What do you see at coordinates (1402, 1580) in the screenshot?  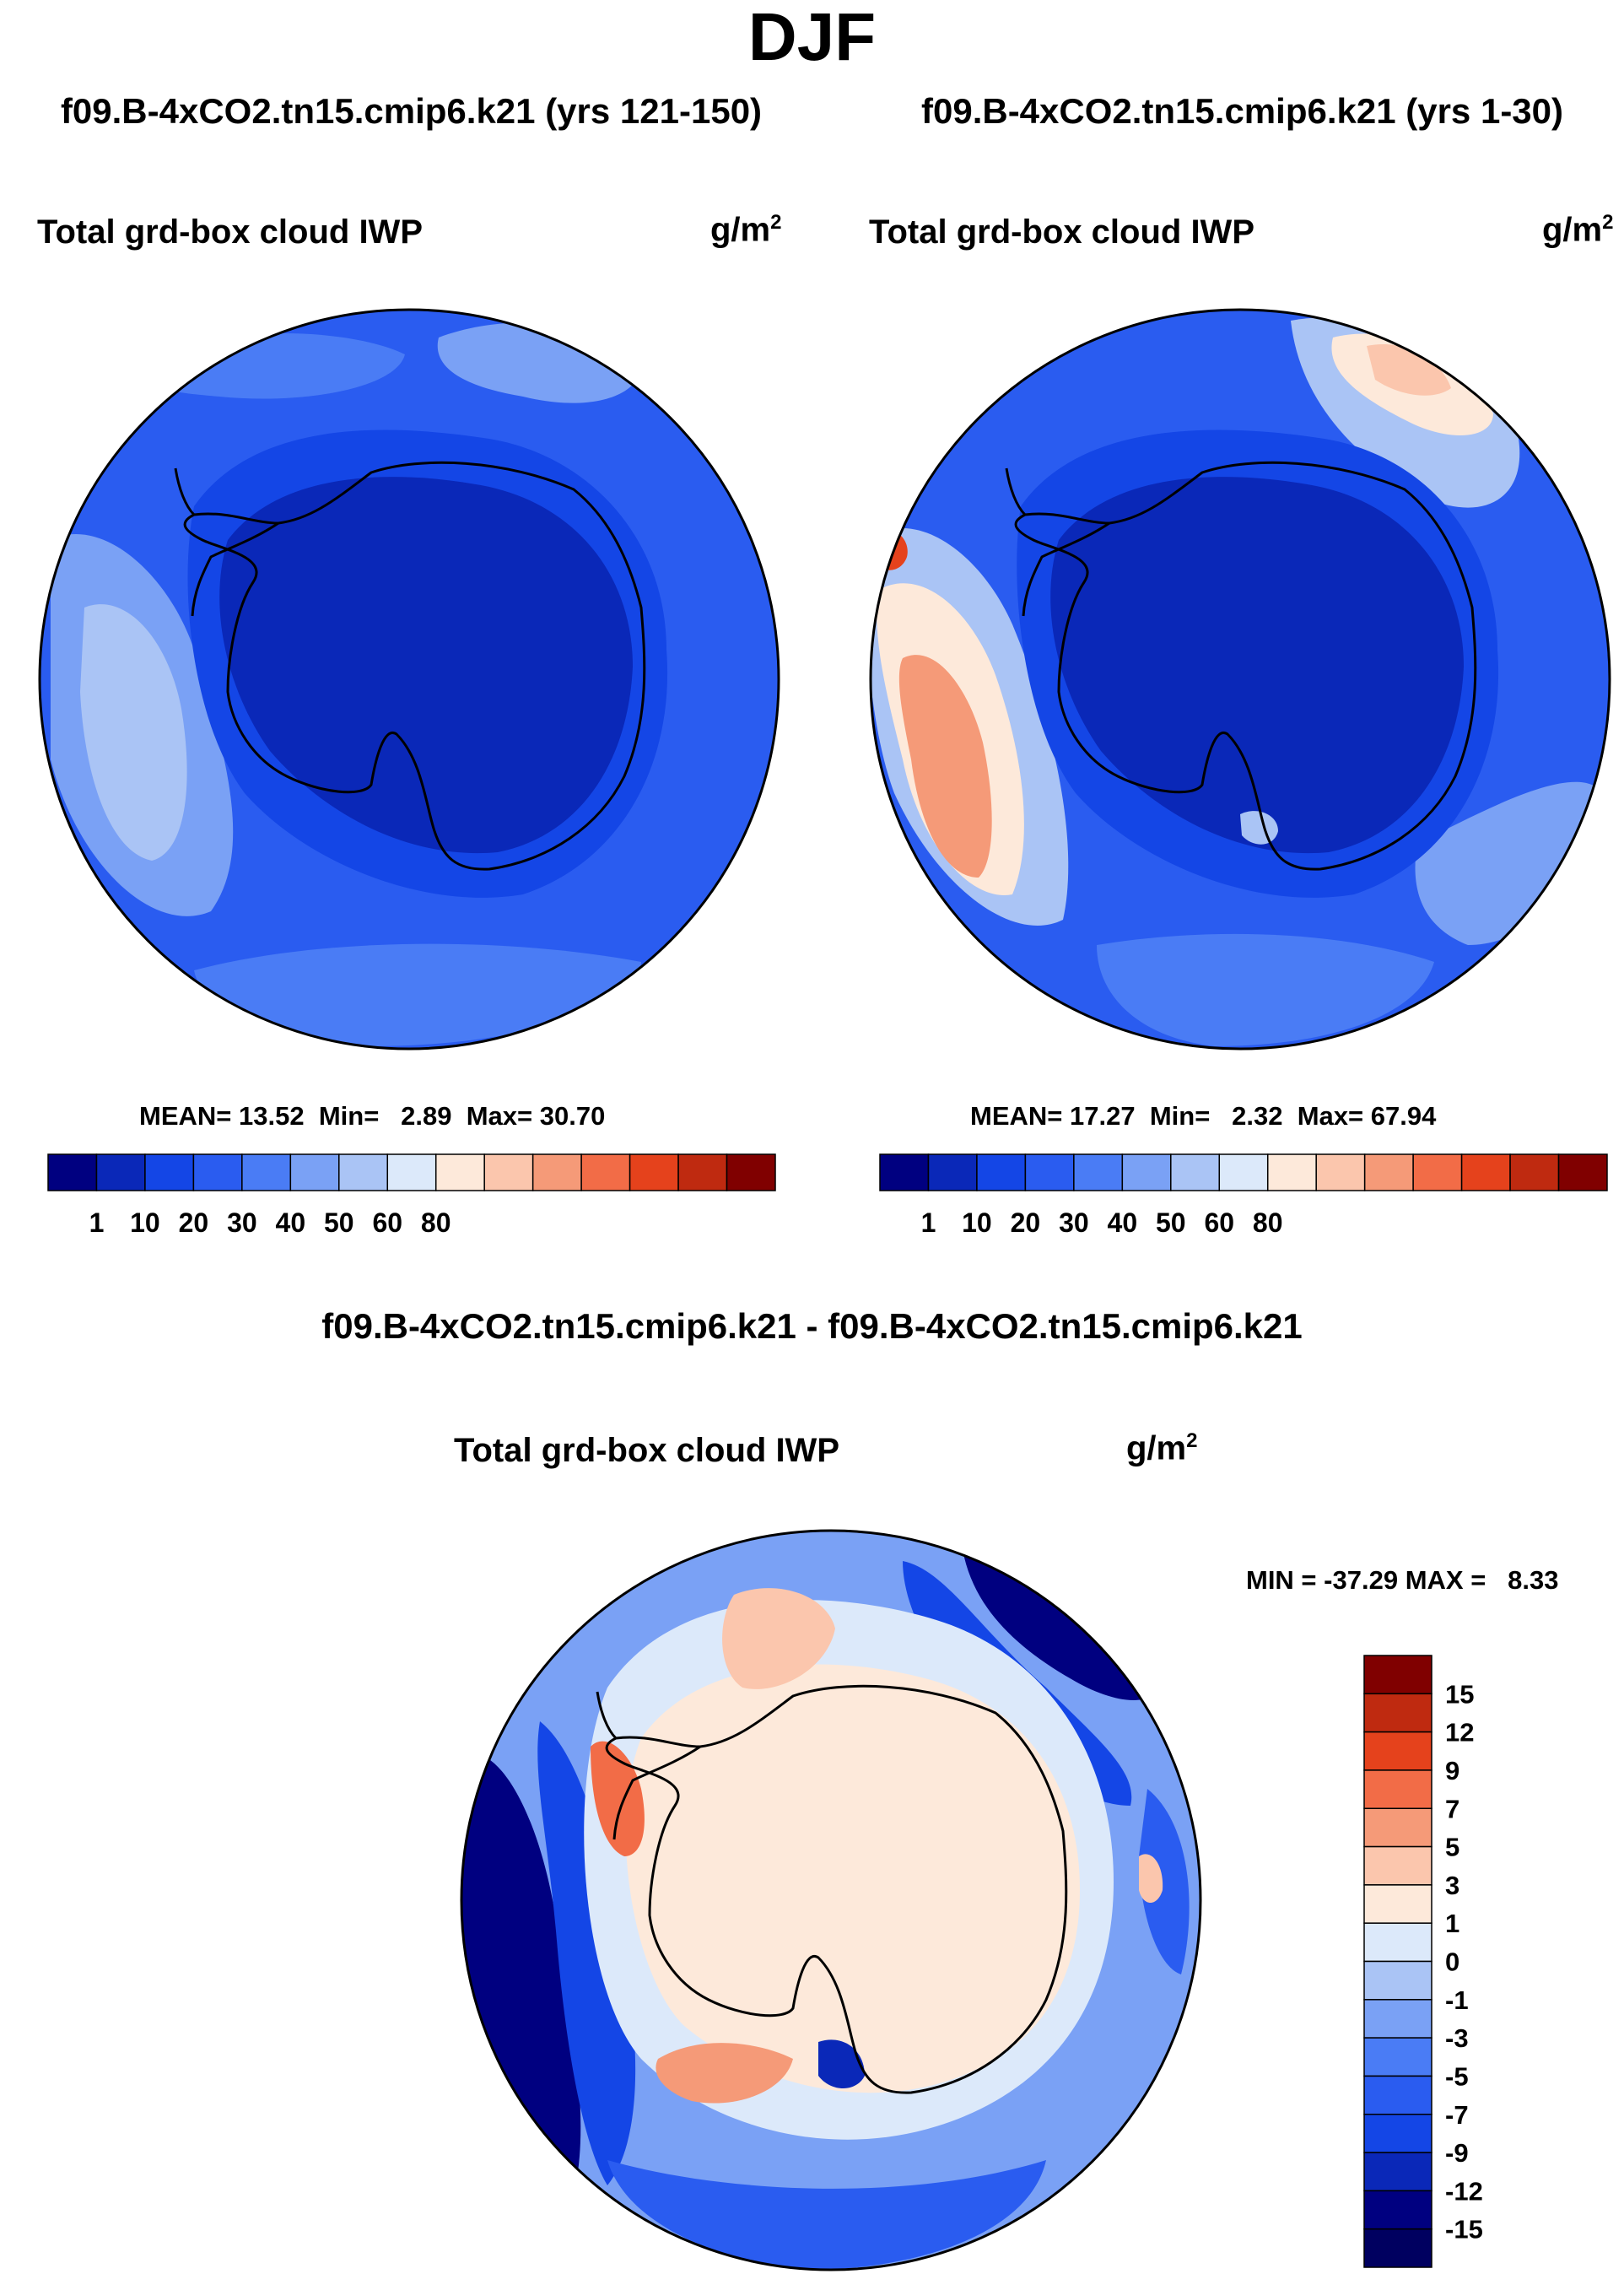 I see `panel-bottom-minmax: MIN = -37.29 MAX = 8.33` at bounding box center [1402, 1580].